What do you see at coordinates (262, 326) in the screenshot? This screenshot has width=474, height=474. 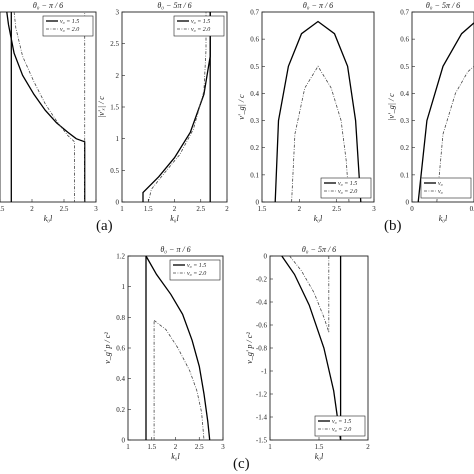 I see `y-tick-label: -0.6` at bounding box center [262, 326].